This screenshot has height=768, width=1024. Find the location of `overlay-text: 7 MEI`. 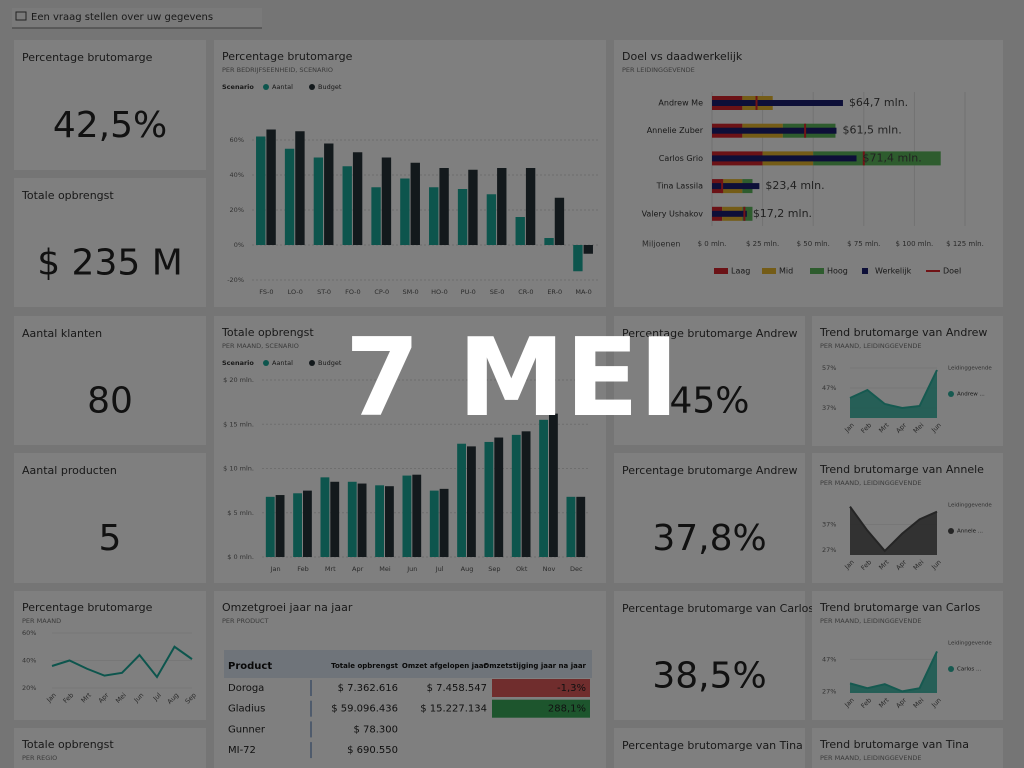

overlay-text: 7 MEI is located at coordinates (512, 378).